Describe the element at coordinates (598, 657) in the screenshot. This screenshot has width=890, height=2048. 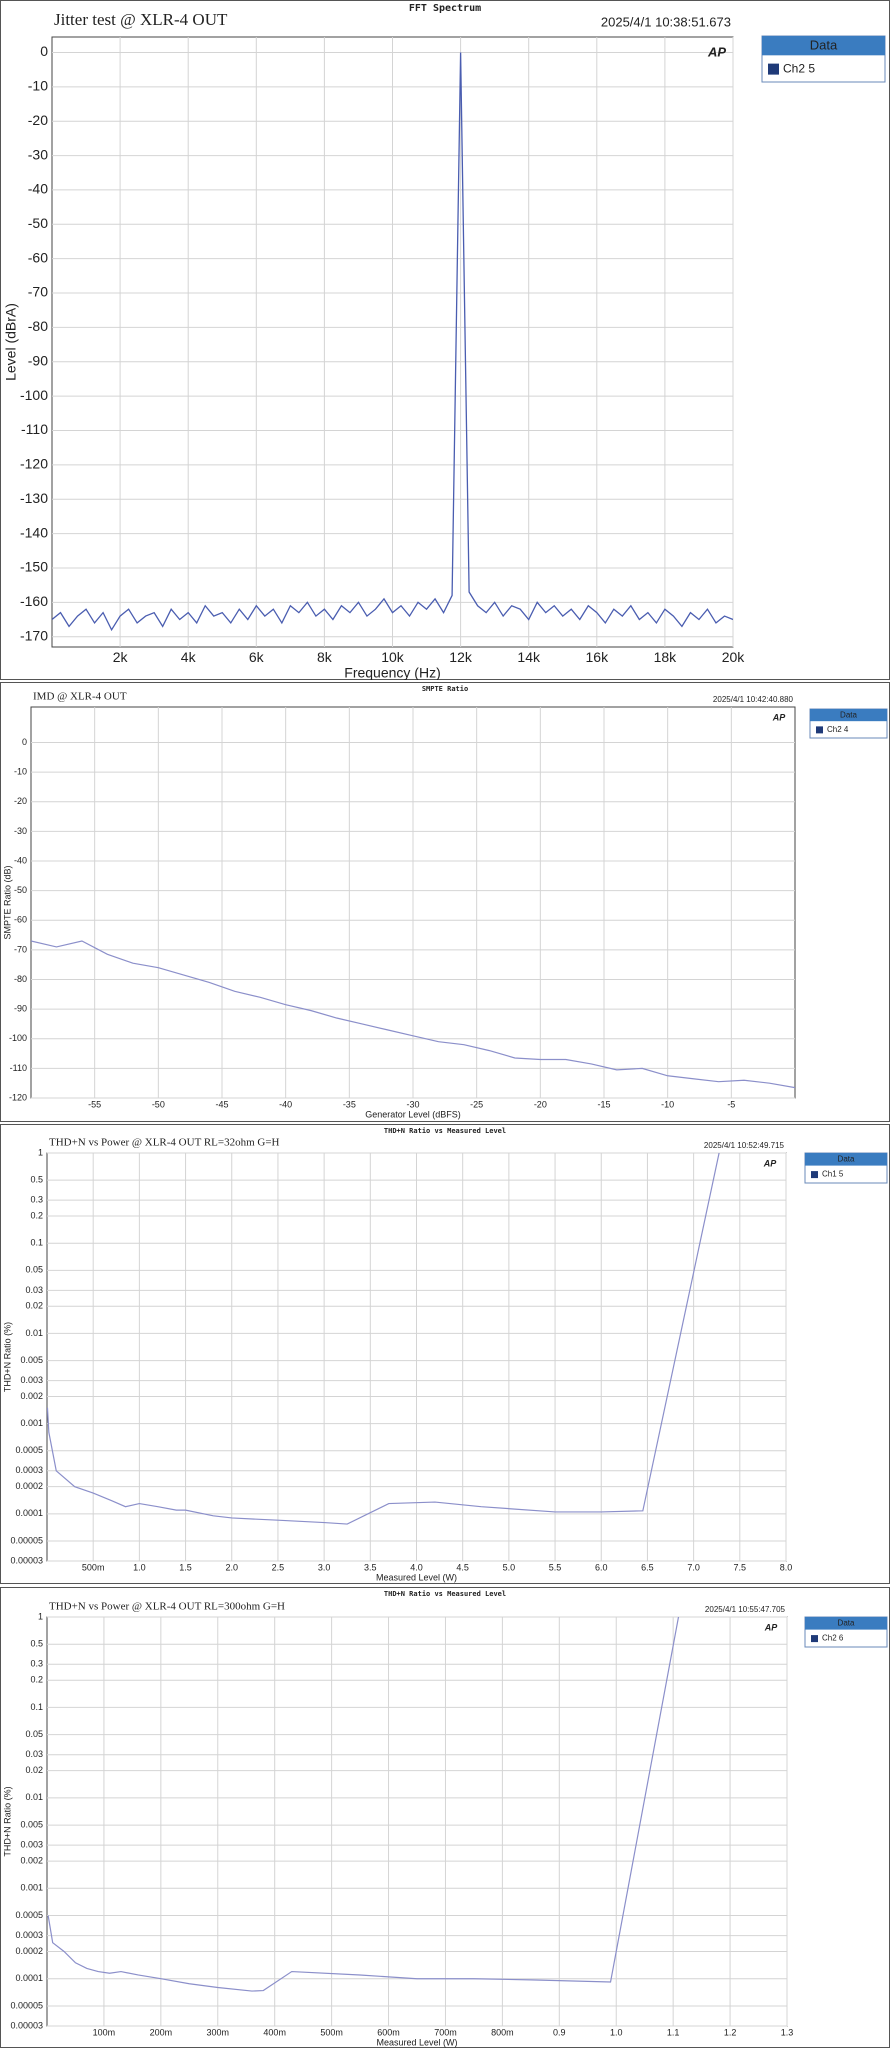
I see `x-tick-label: 16k` at that location.